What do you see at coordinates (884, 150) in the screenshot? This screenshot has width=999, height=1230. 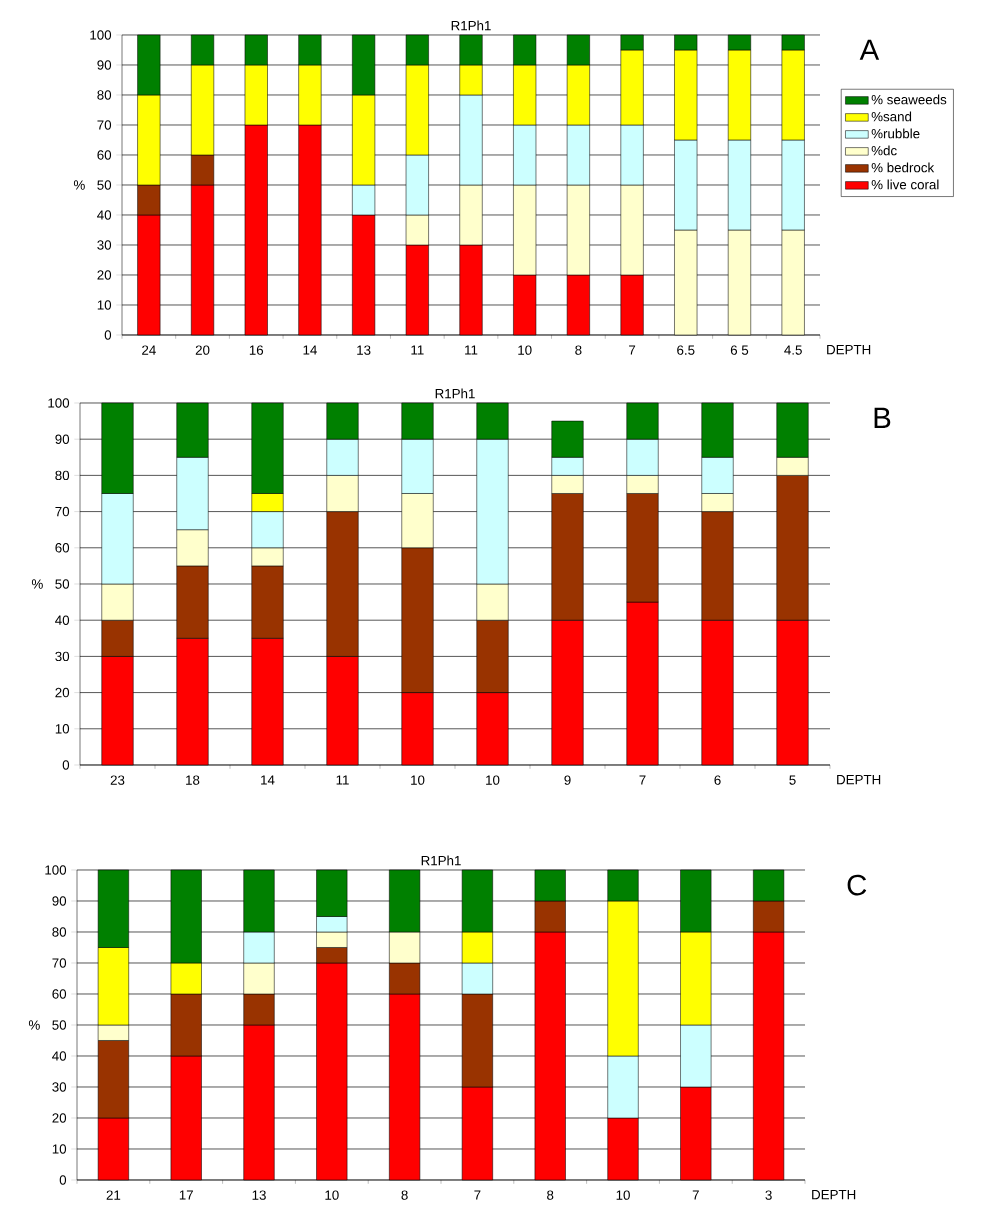 I see `legend-label: %dc` at bounding box center [884, 150].